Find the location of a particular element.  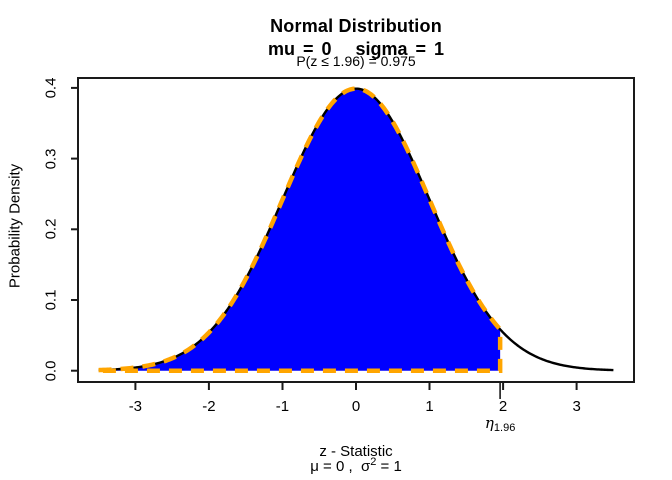

chart-title: Normal Distribution is located at coordinates (356, 26).